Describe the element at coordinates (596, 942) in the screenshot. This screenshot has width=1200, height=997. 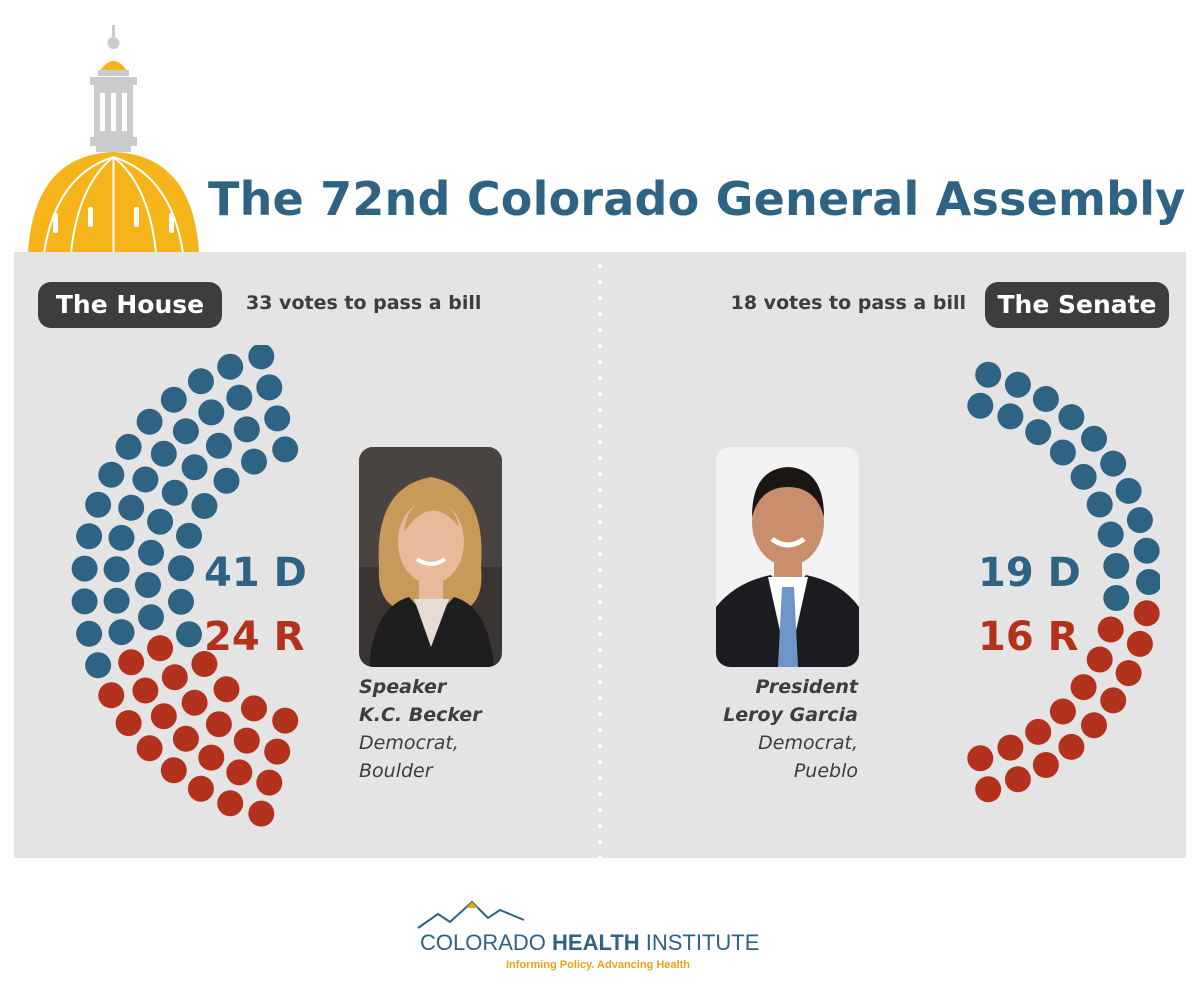
I see `logo-text-health: HEALTH` at that location.